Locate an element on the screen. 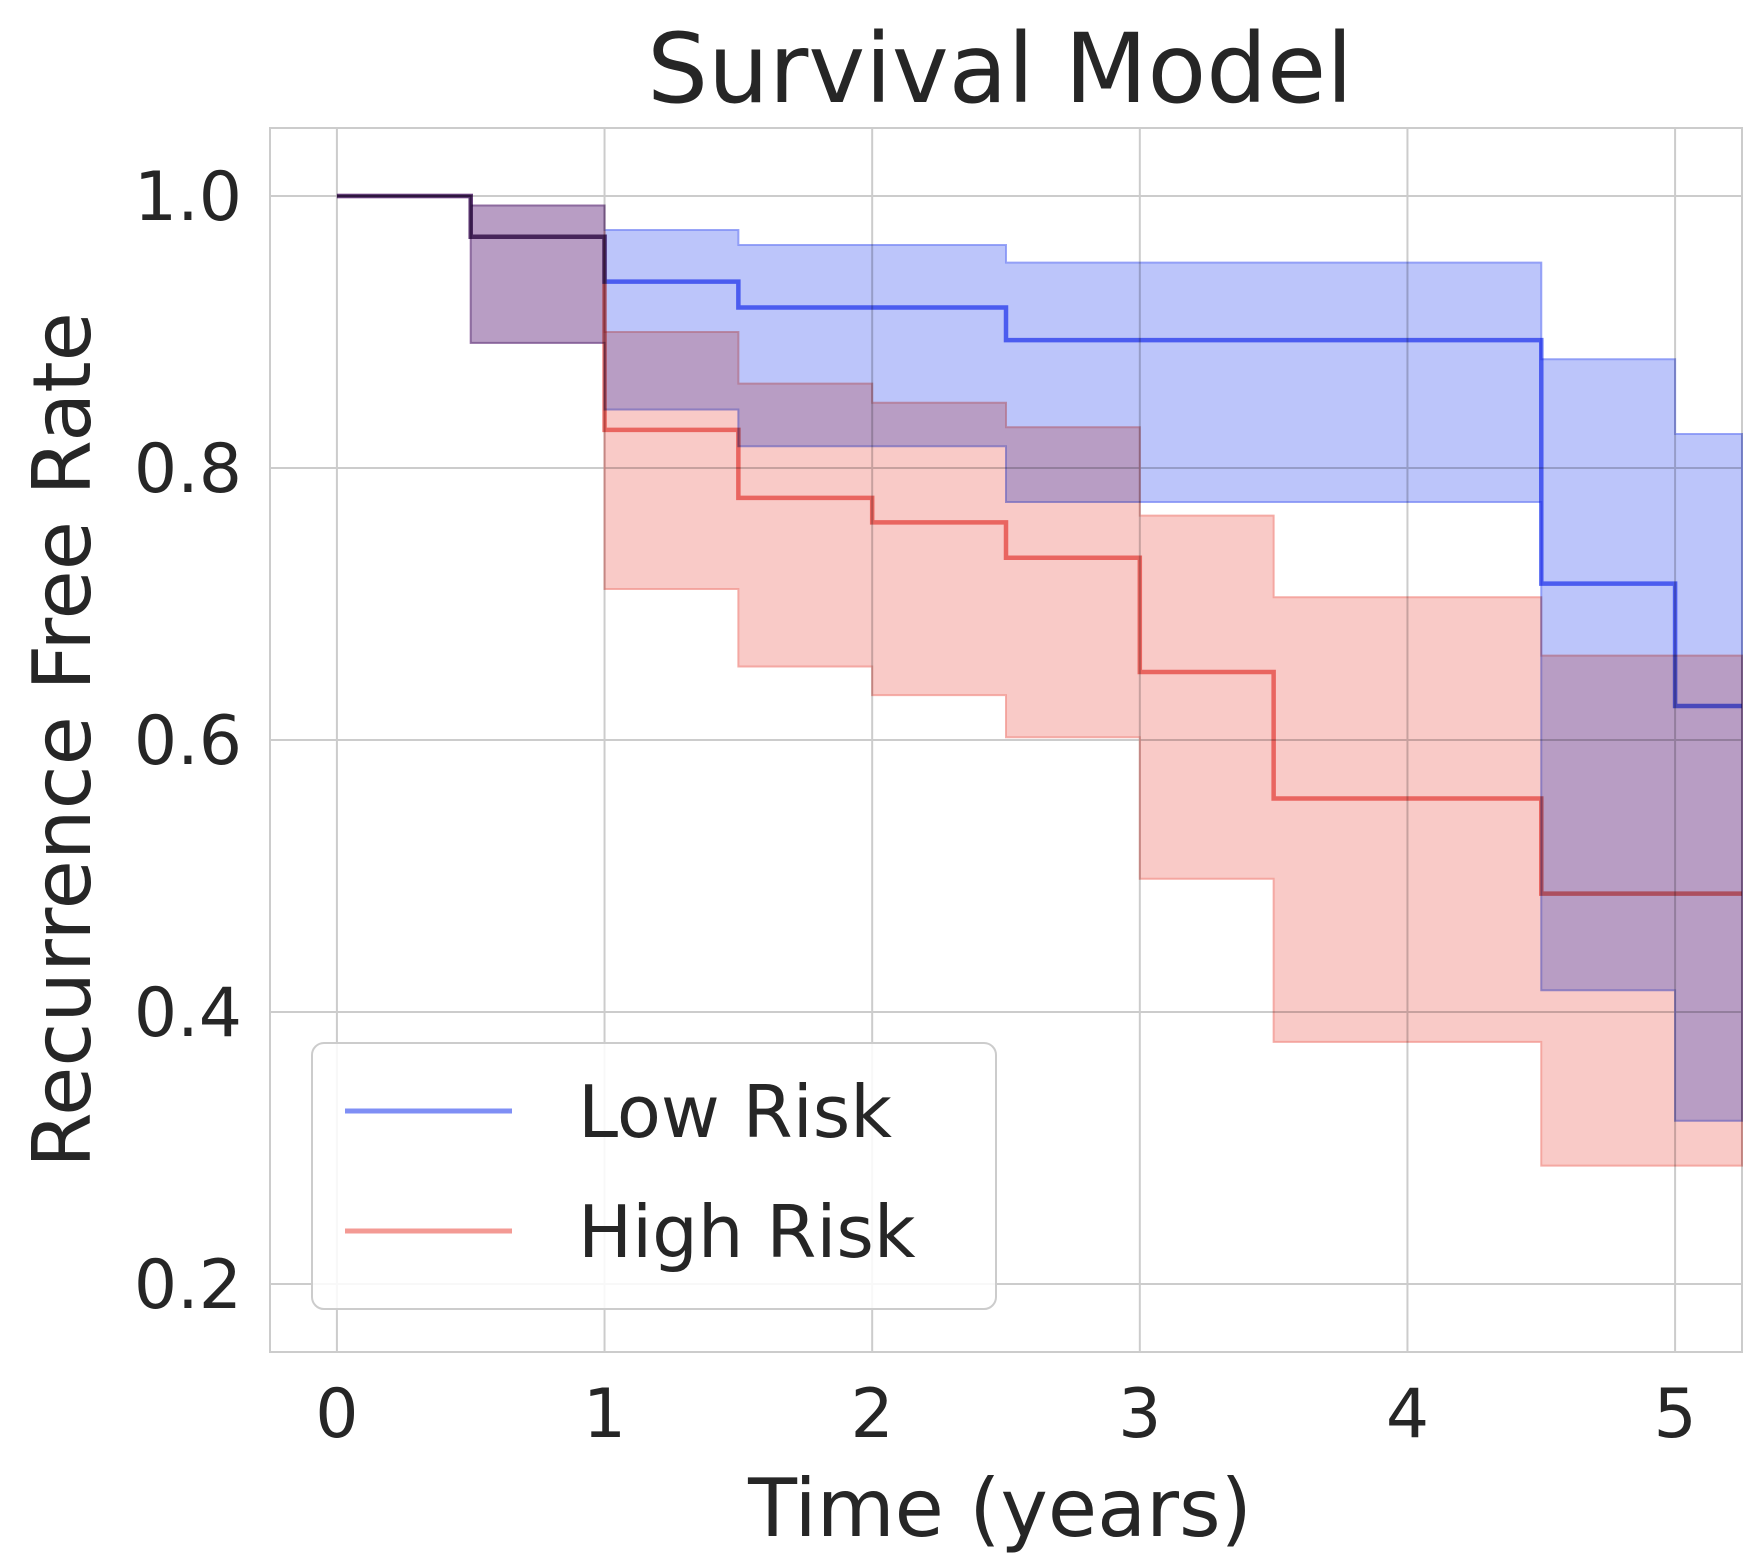 The width and height of the screenshot is (1746, 1558). x-tick-label: 2 is located at coordinates (872, 1414).